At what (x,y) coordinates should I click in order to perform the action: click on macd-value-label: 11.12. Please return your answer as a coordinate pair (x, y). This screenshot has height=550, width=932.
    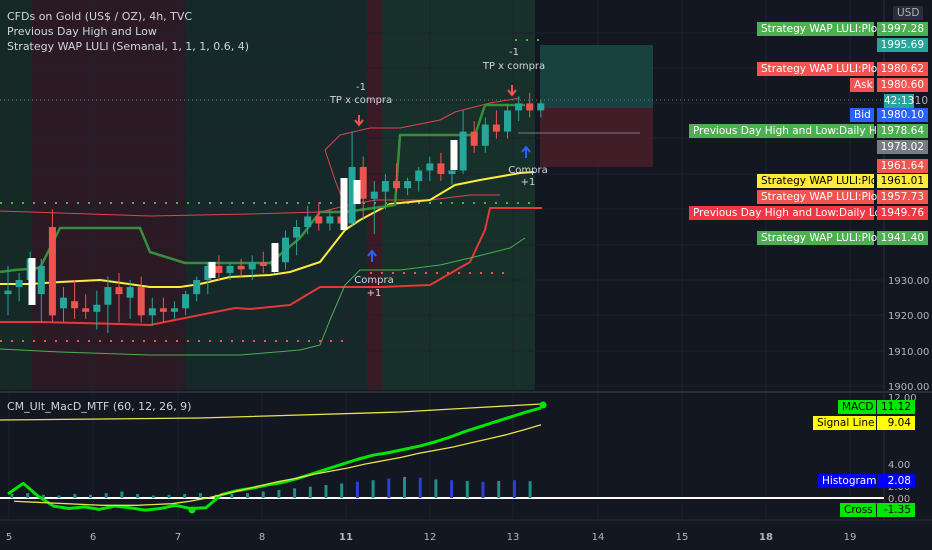
    Looking at the image, I should click on (896, 407).